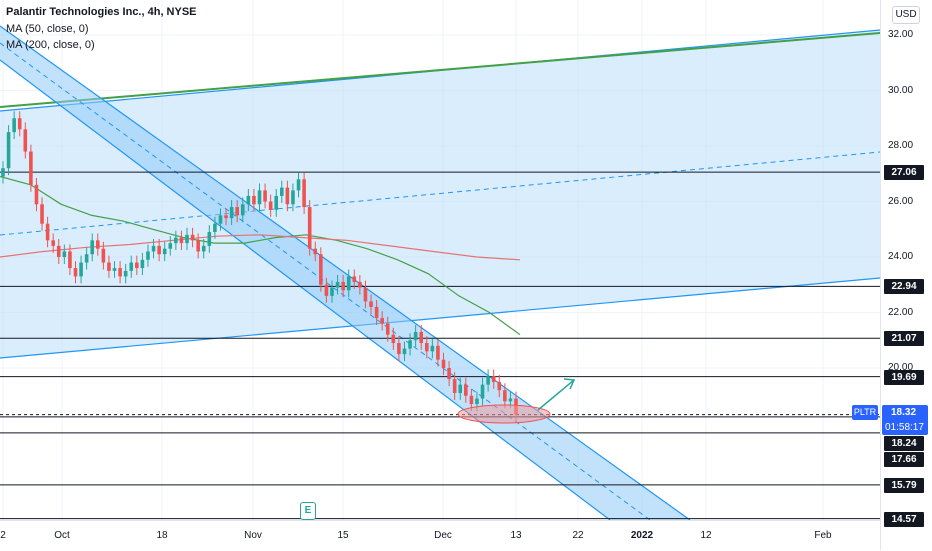  What do you see at coordinates (706, 535) in the screenshot?
I see `time-tick-label: 12` at bounding box center [706, 535].